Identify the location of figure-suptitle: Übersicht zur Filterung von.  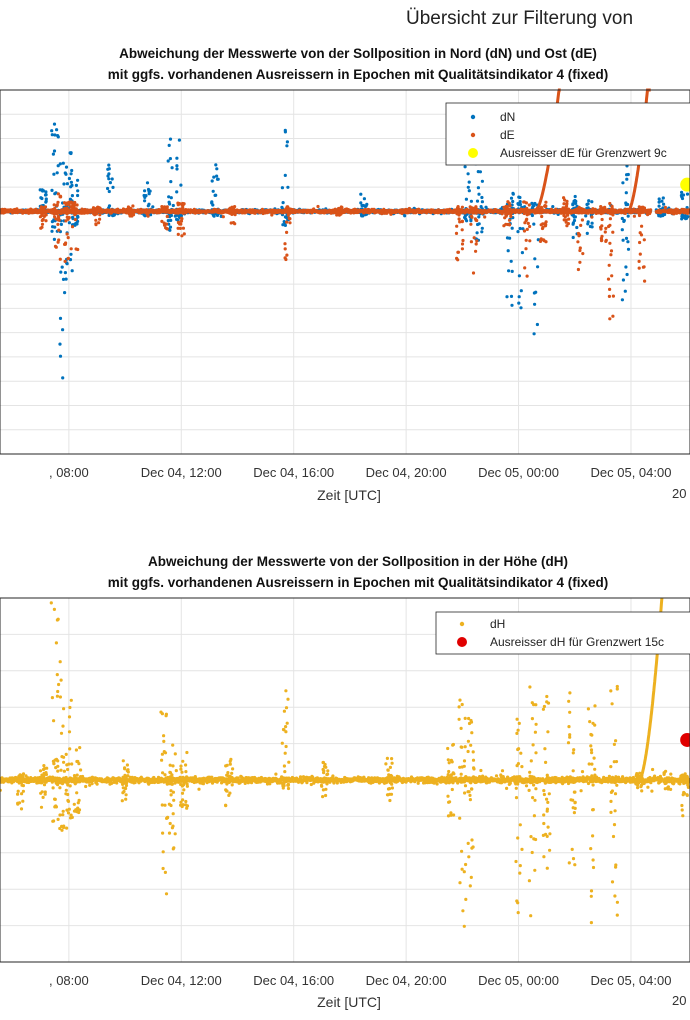
(520, 18).